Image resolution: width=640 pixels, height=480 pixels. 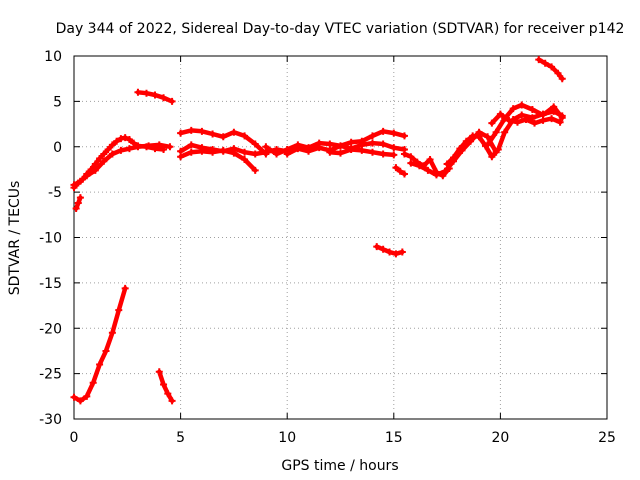 What do you see at coordinates (57, 102) in the screenshot?
I see `y-tick-label: 5` at bounding box center [57, 102].